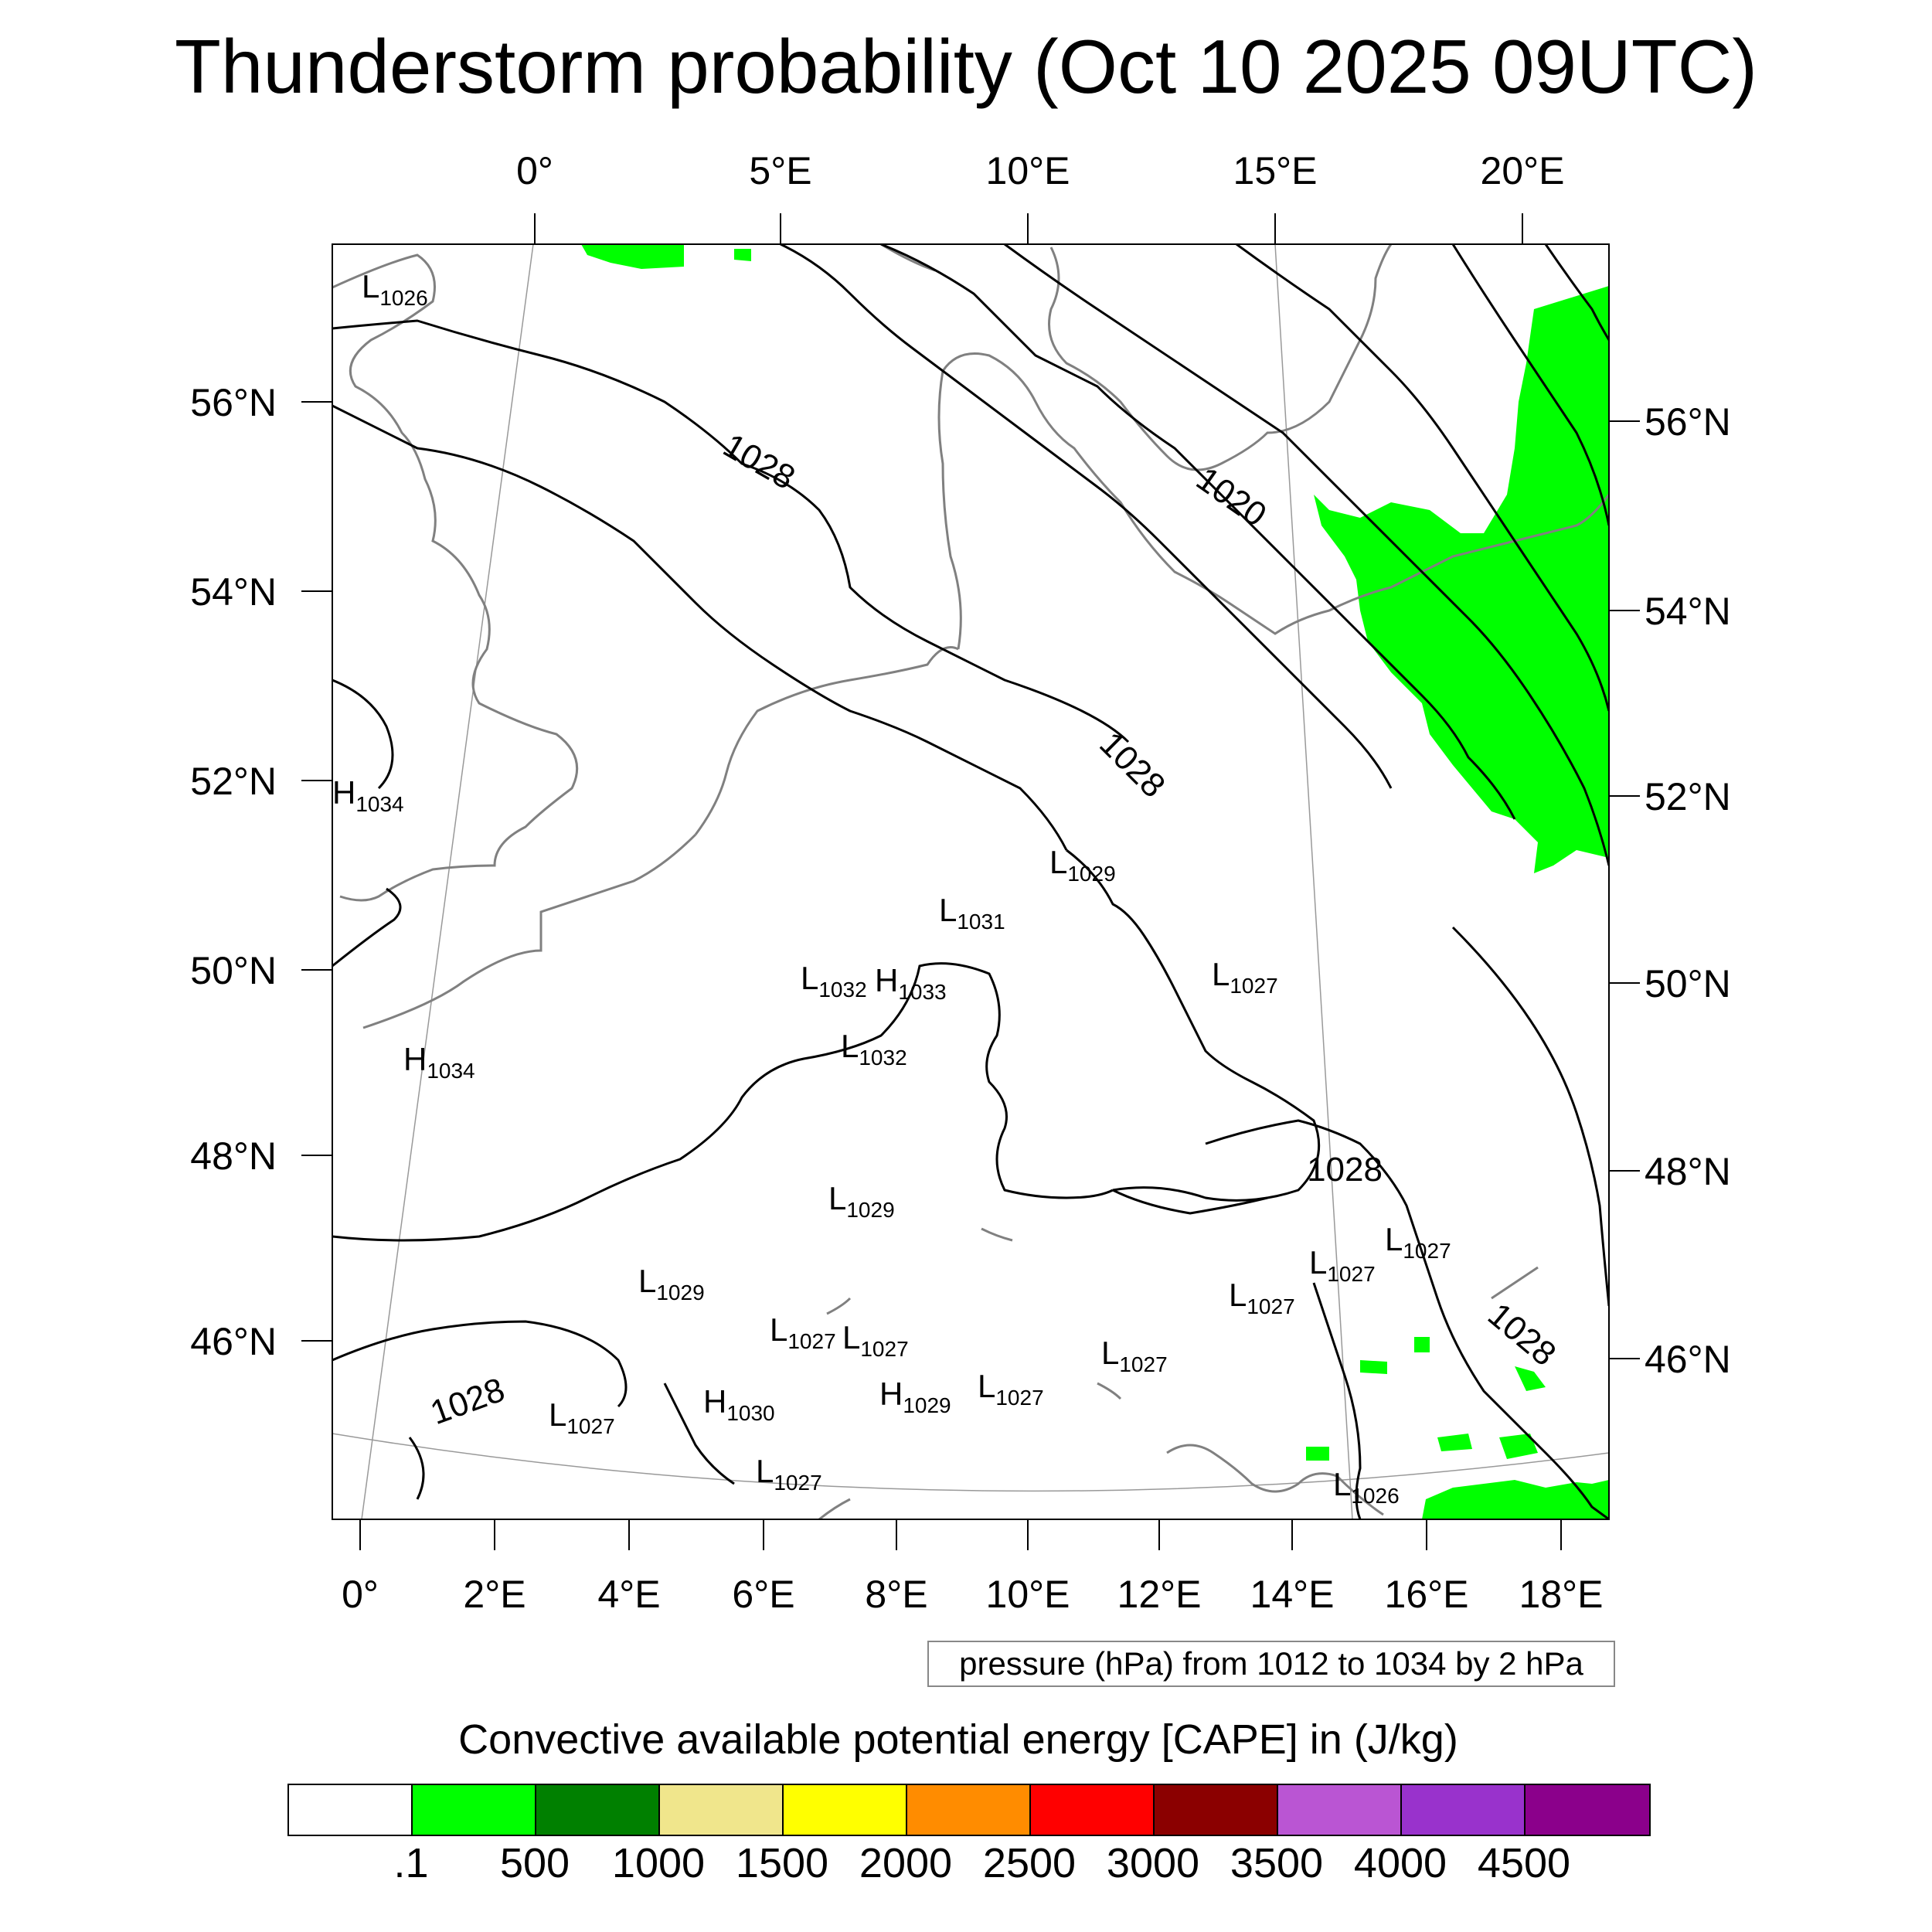  I want to click on top-lon-labels: 0° 5°E 10°E 15°E 20°E, so click(1040, 170).